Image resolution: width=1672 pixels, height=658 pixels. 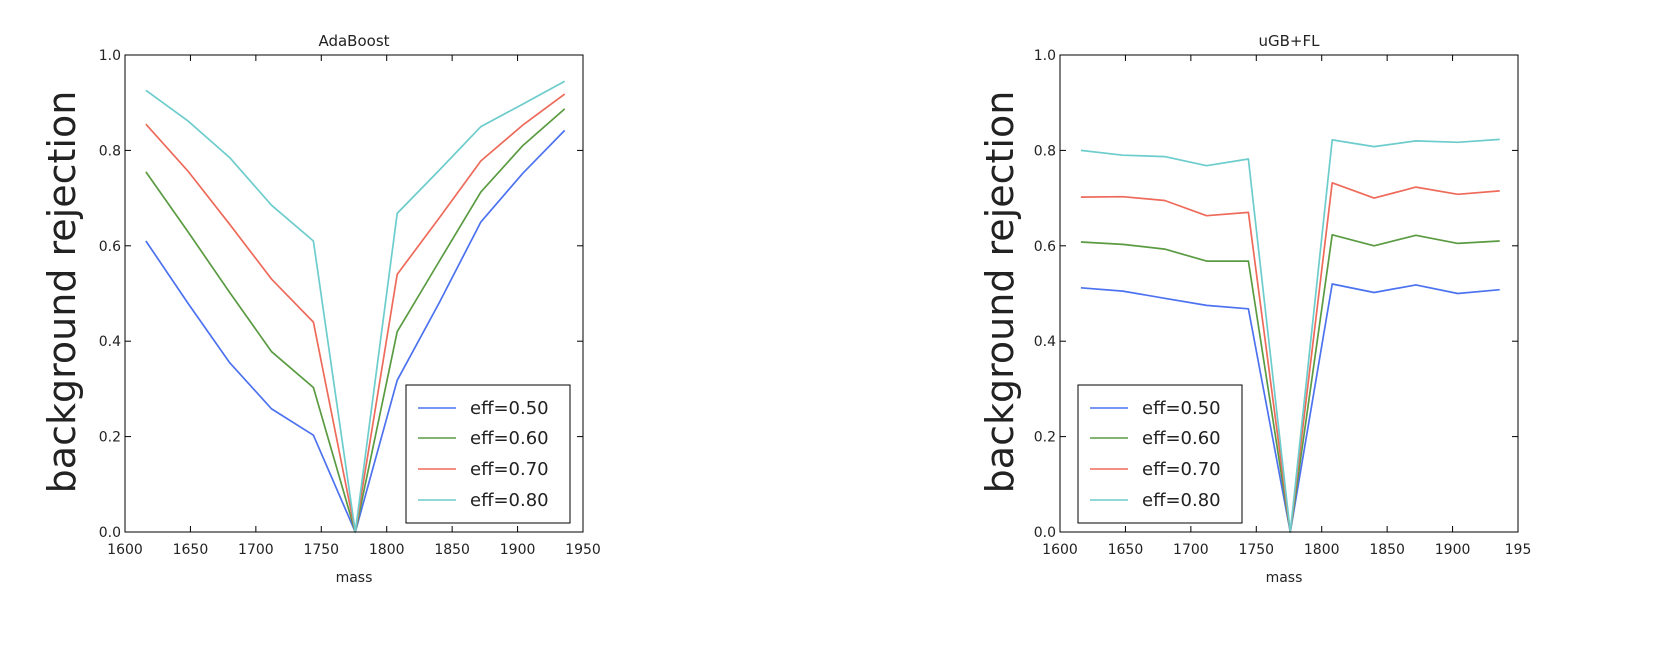 What do you see at coordinates (583, 550) in the screenshot?
I see `x-tick-label: 1950` at bounding box center [583, 550].